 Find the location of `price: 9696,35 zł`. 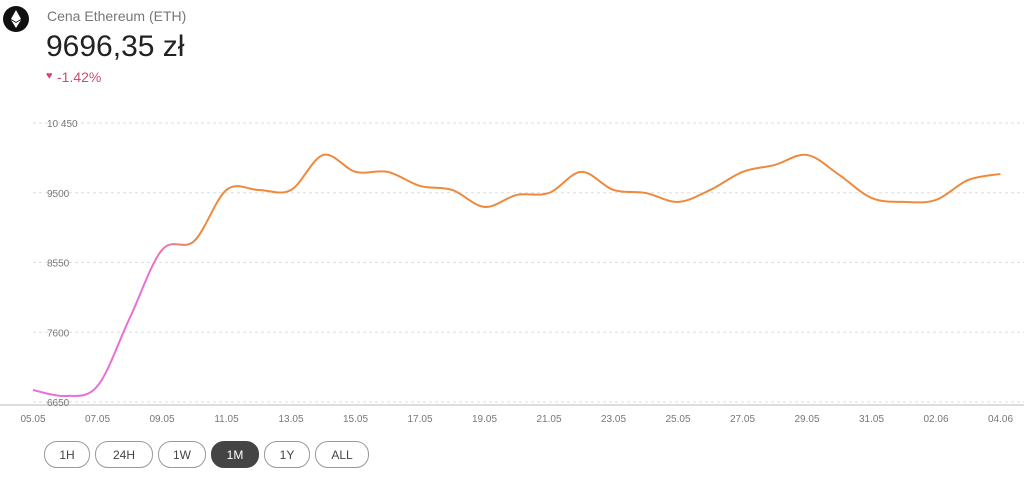

price: 9696,35 zł is located at coordinates (115, 46).